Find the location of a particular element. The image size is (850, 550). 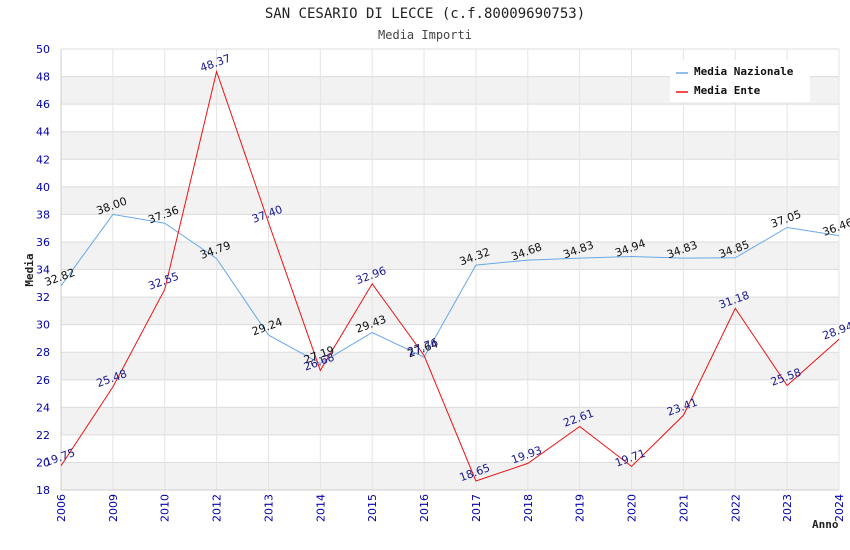

y-tick-label: 30 is located at coordinates (43, 325).